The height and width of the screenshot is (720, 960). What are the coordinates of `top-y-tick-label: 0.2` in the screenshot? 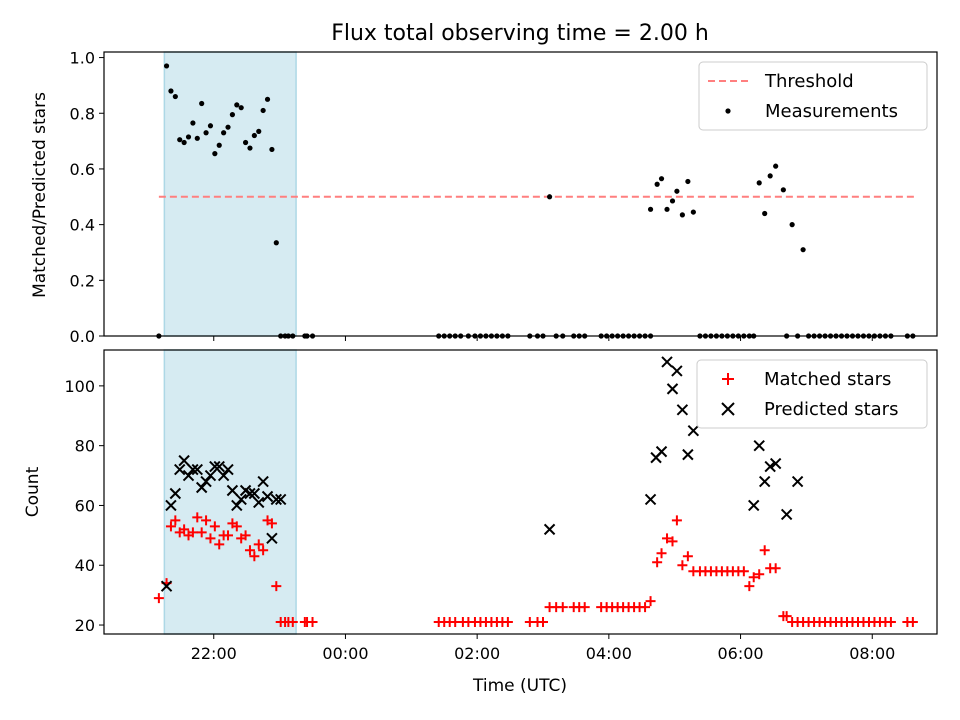 It's located at (82, 280).